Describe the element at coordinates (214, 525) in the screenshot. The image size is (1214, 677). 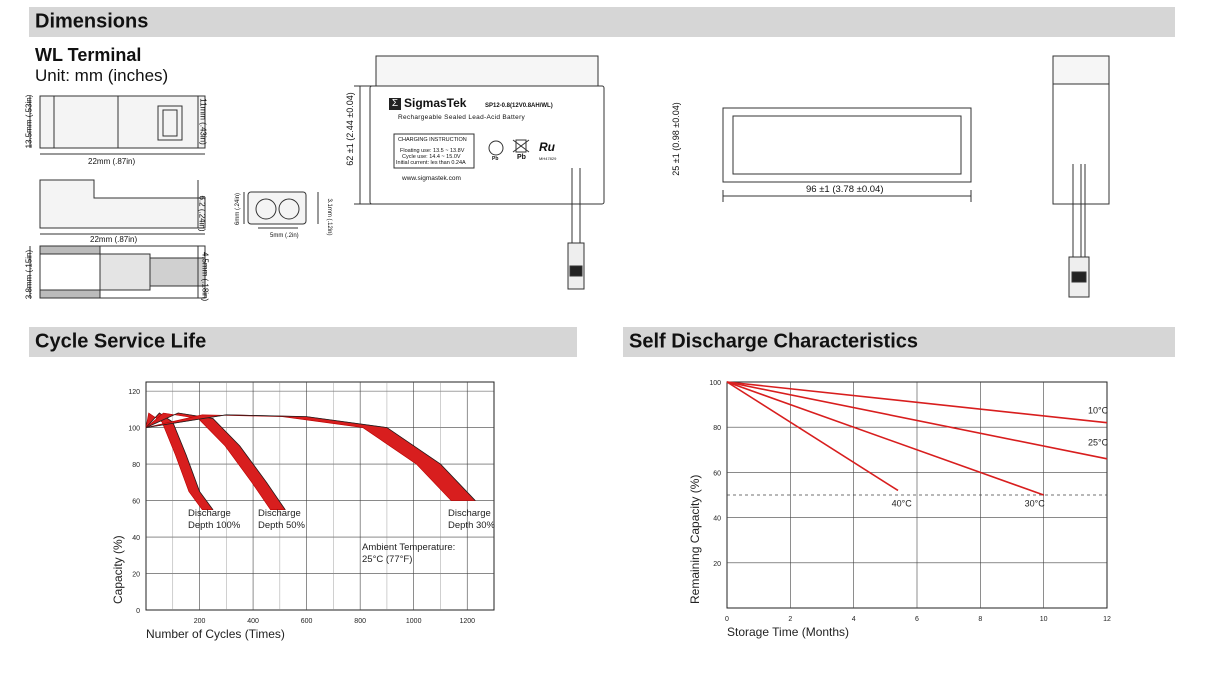
I see `series-label-line2: Depth 100%` at that location.